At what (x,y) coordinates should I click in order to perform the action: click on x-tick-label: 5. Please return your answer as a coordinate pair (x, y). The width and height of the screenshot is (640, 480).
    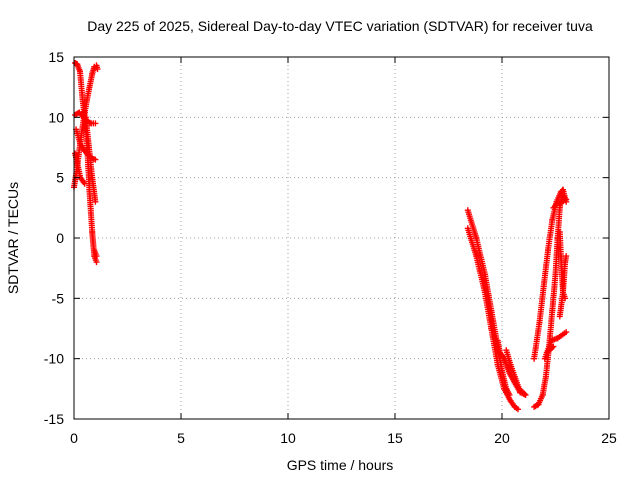
    Looking at the image, I should click on (181, 438).